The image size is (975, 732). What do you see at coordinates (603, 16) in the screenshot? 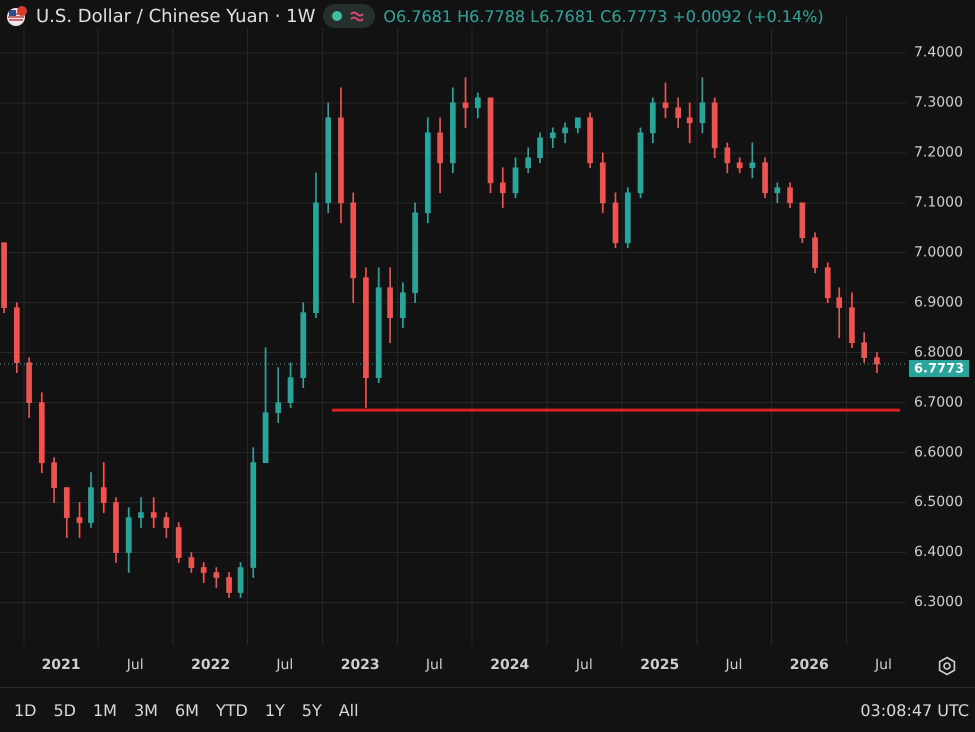
I see `annotation: O6.7681 H6.7788 L6.7681 C6.7773 +0.0092 (+0.14%)` at bounding box center [603, 16].